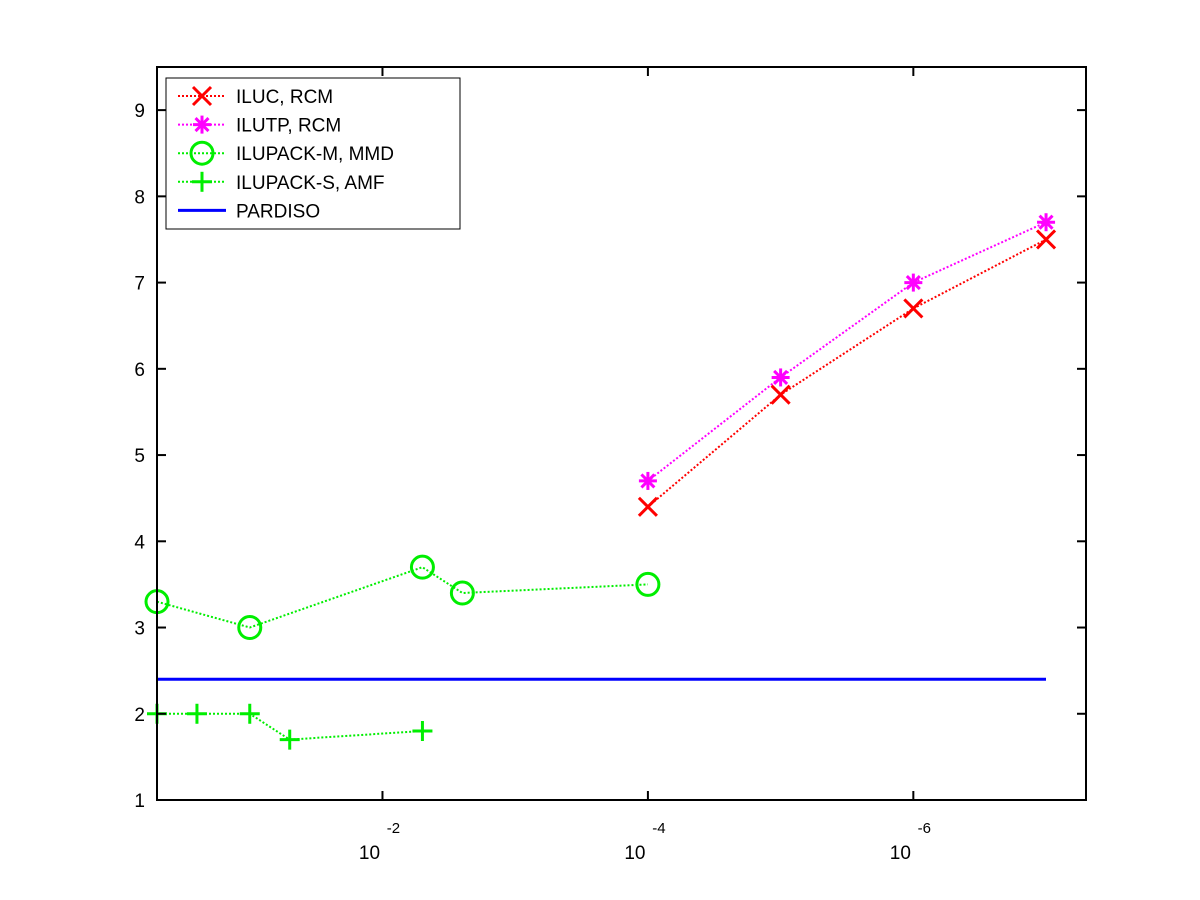  I want to click on legend-entry: ILUC, RCM, so click(255, 96).